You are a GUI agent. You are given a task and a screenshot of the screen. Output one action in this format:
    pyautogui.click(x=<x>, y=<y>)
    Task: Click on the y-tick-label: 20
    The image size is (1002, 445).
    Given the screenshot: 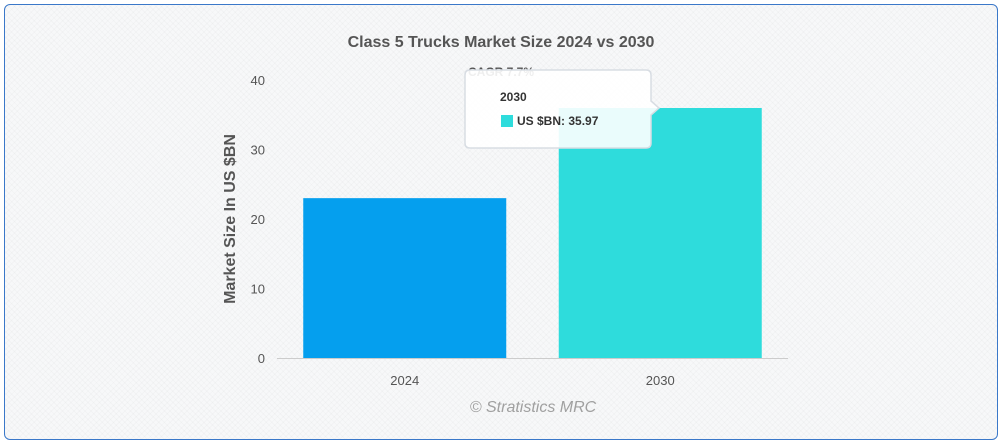 What is the action you would take?
    pyautogui.click(x=258, y=219)
    